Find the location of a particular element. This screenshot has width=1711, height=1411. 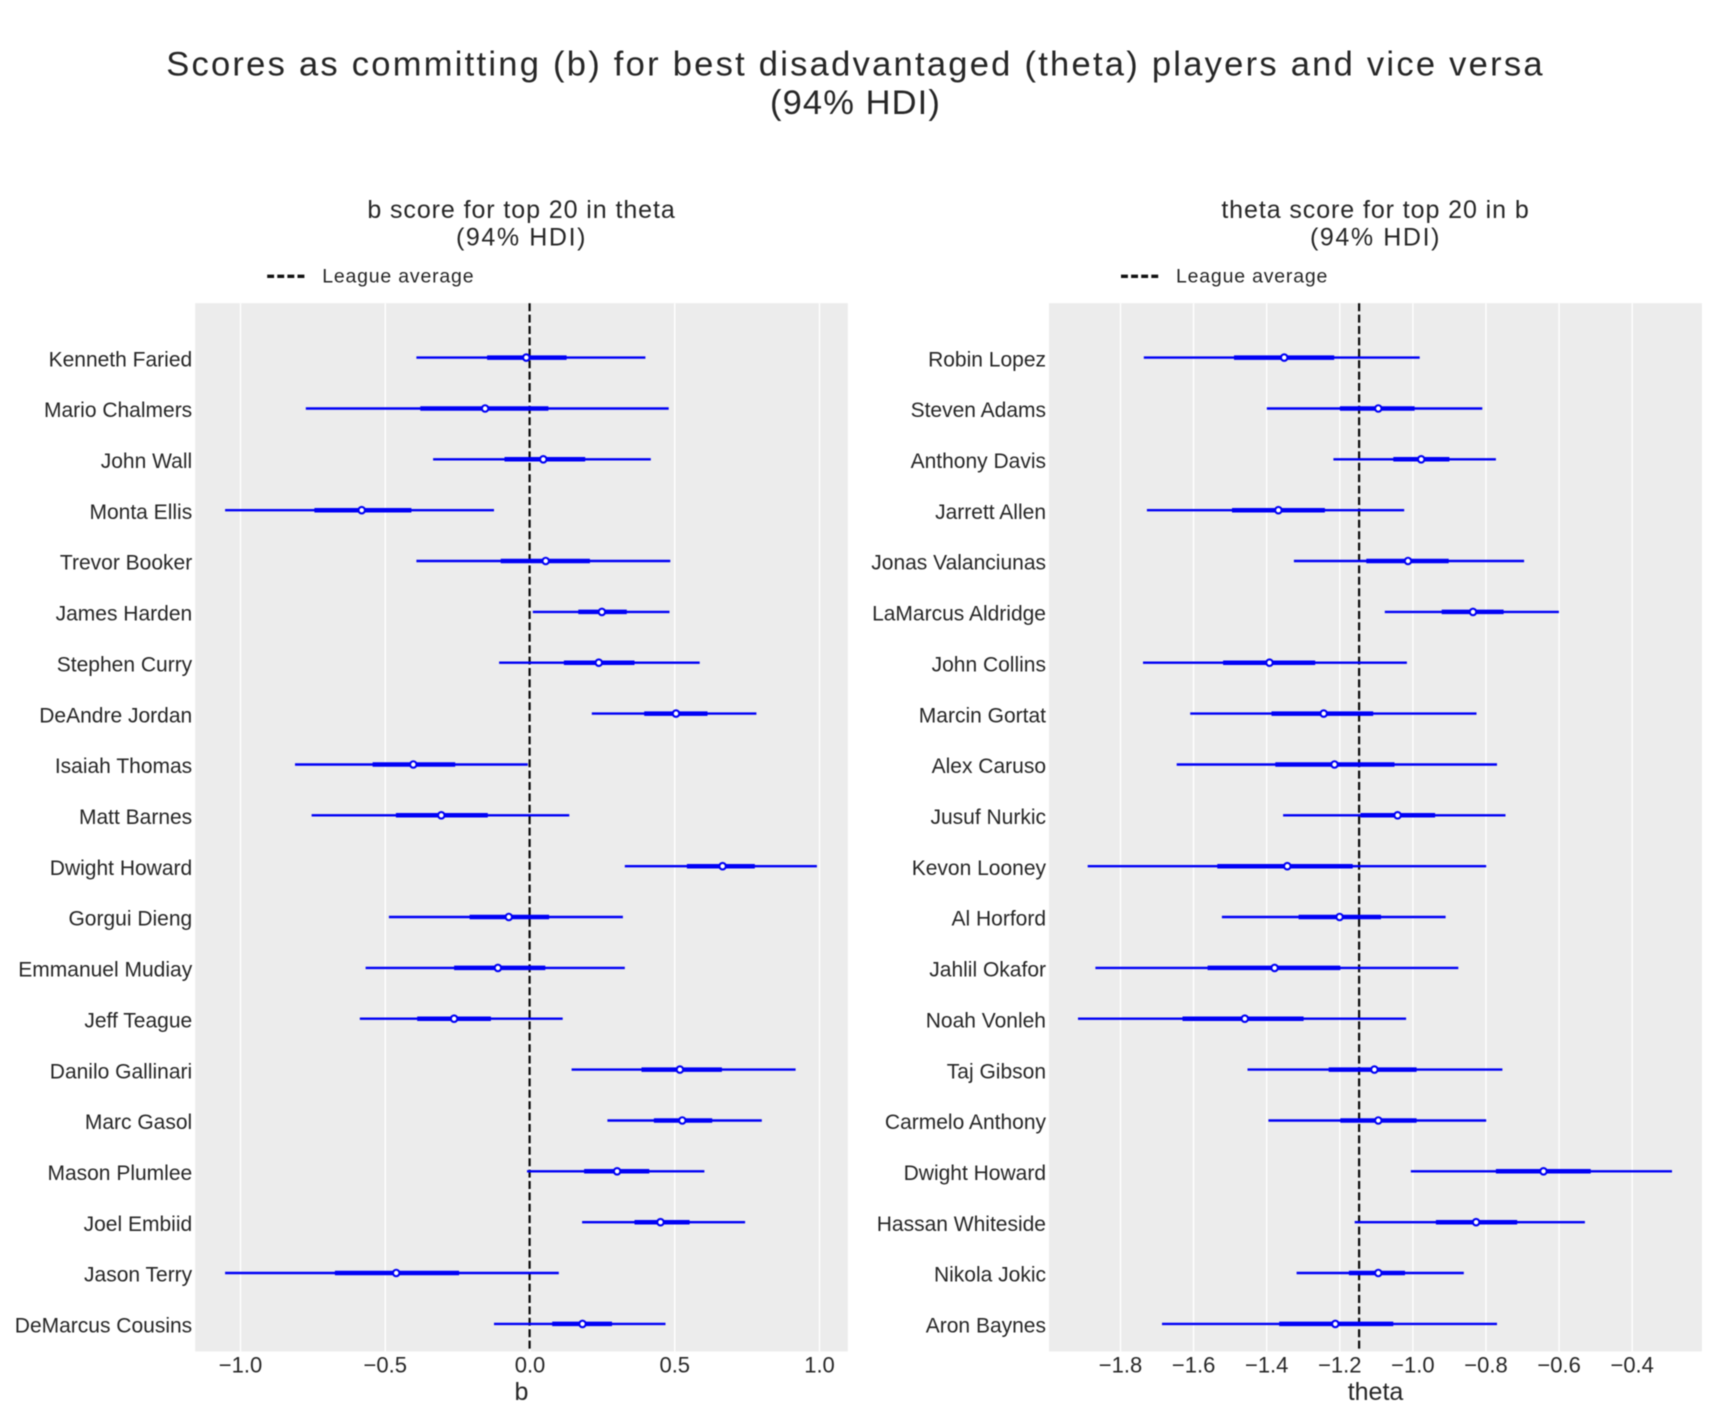

svg-text: −1.6 is located at coordinates (1193, 1365).